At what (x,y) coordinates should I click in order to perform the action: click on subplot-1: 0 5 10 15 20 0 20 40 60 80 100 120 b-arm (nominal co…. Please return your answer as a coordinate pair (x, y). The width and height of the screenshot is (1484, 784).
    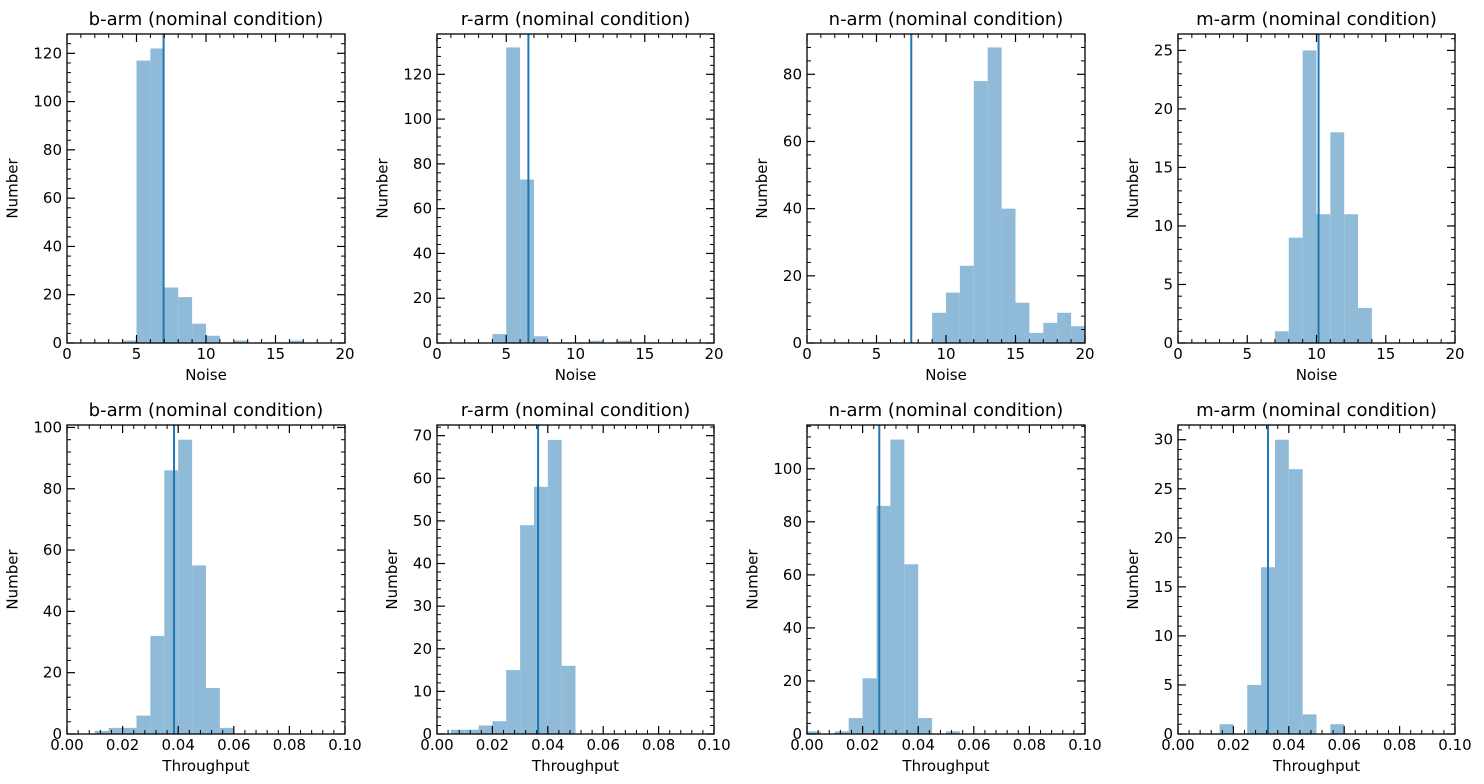
    Looking at the image, I should click on (179, 196).